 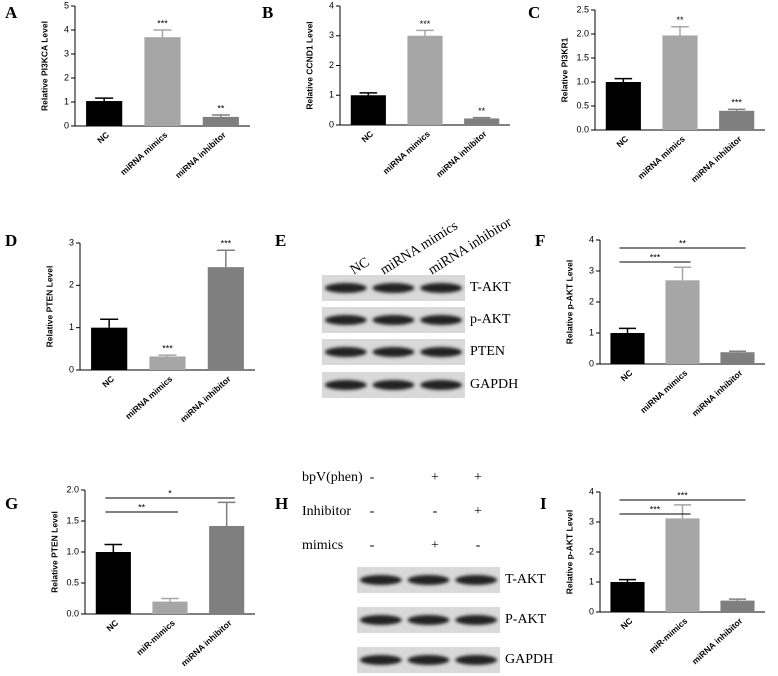 I want to click on y-axis-label: Relative PI3KCA Level, so click(x=44, y=66).